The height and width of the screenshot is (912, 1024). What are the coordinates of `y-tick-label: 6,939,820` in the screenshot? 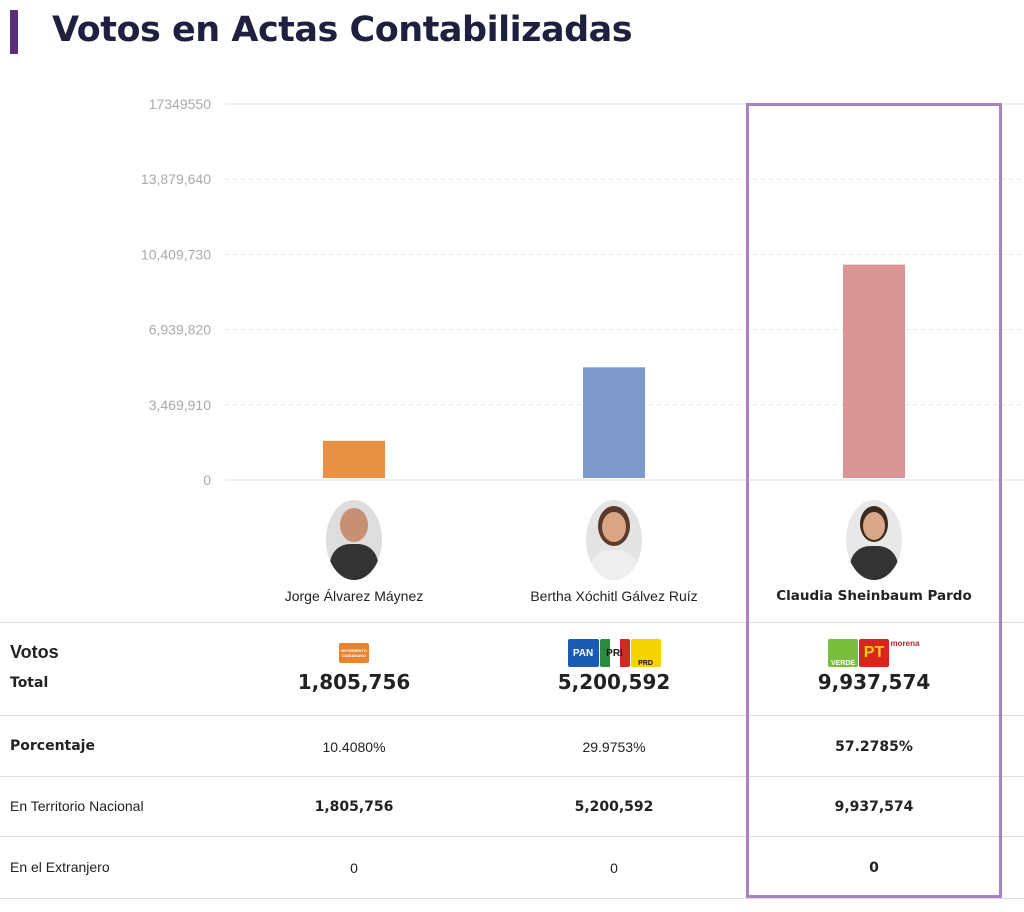 It's located at (180, 330).